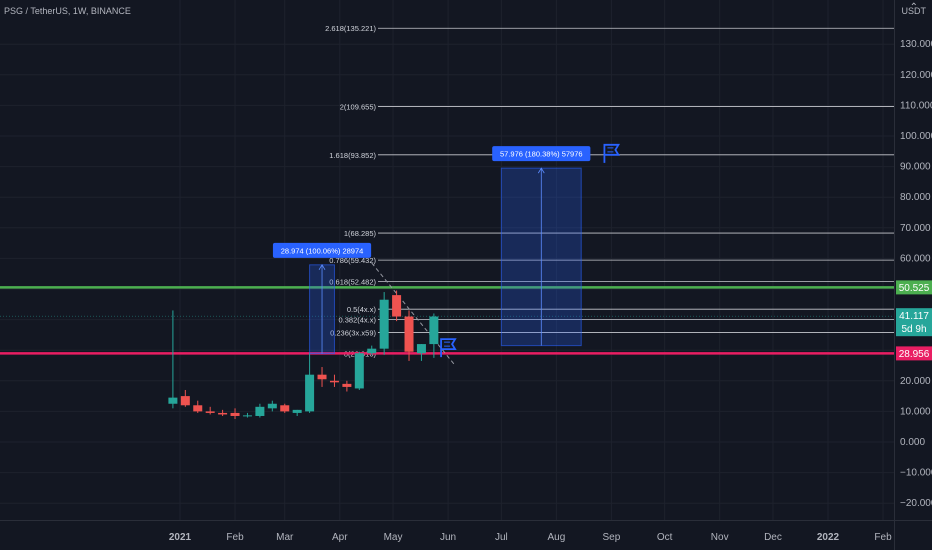 This screenshot has height=550, width=932. What do you see at coordinates (916, 136) in the screenshot?
I see `y-tick-label: 100.000` at bounding box center [916, 136].